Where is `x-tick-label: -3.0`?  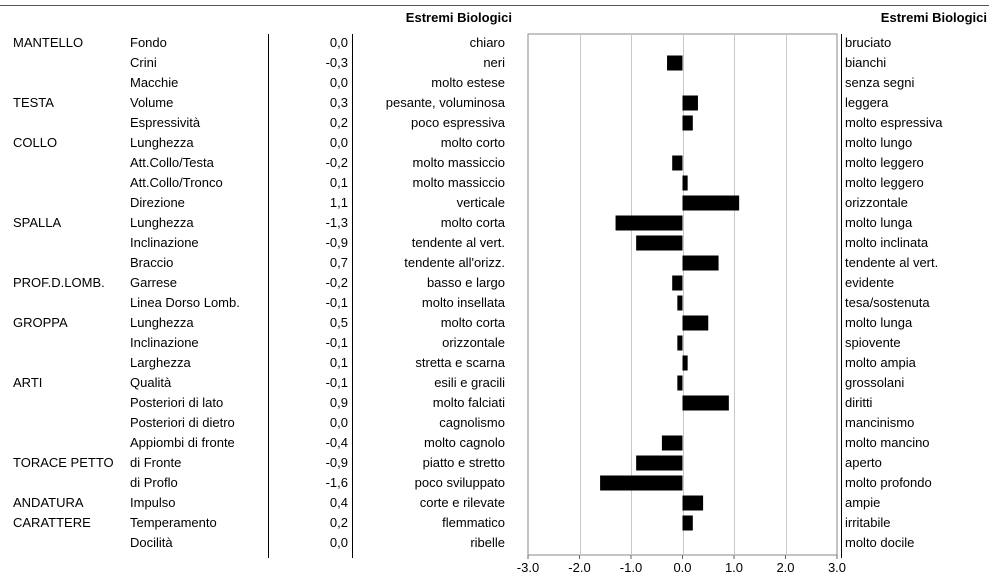 x-tick-label: -3.0 is located at coordinates (528, 566).